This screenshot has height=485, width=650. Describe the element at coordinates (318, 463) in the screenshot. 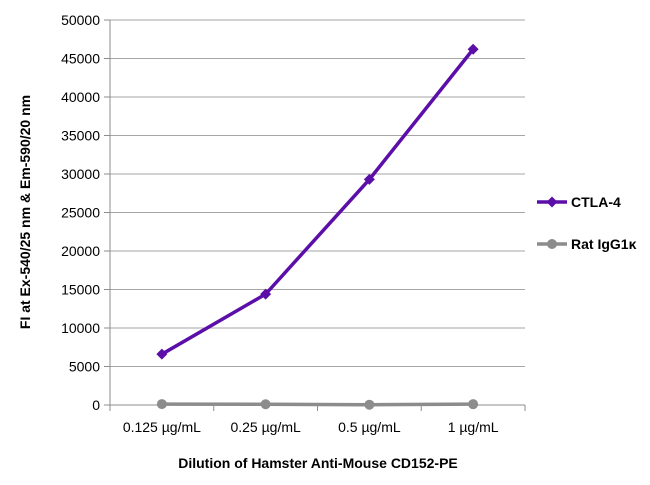

I see `x-axis-title: Dilution of Hamster Anti-Mouse CD152-PE` at that location.